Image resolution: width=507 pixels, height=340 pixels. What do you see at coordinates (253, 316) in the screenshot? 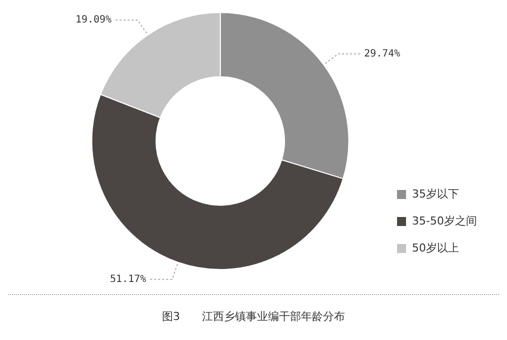
I see `text: 图3 江西乡镇事业编干部年龄分布` at bounding box center [253, 316].